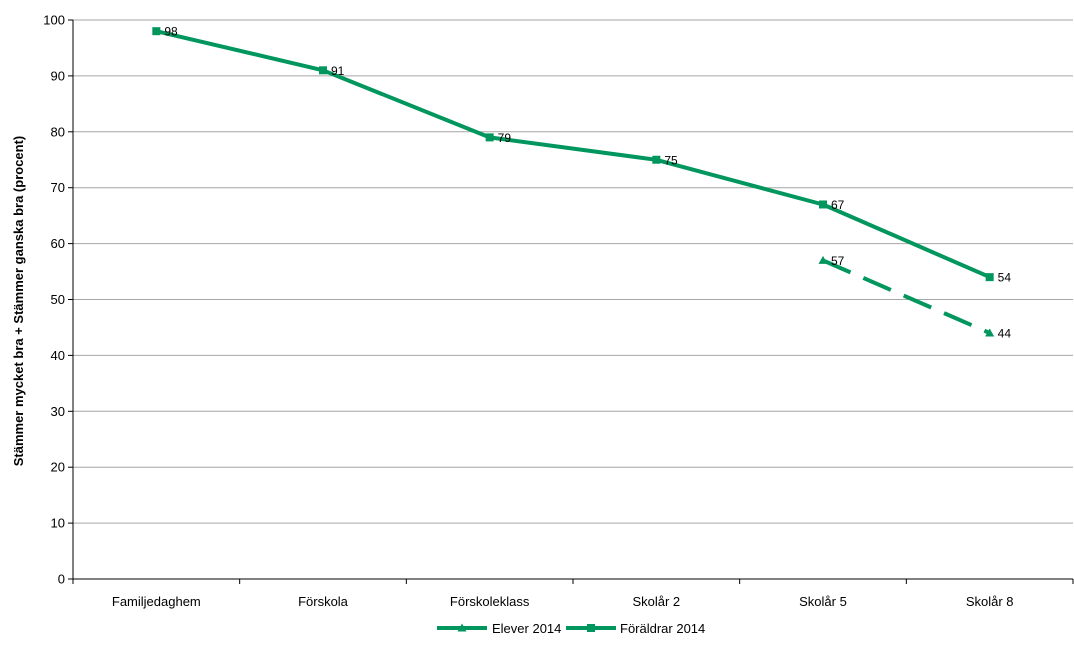  I want to click on y-tick-label: 90, so click(58, 75).